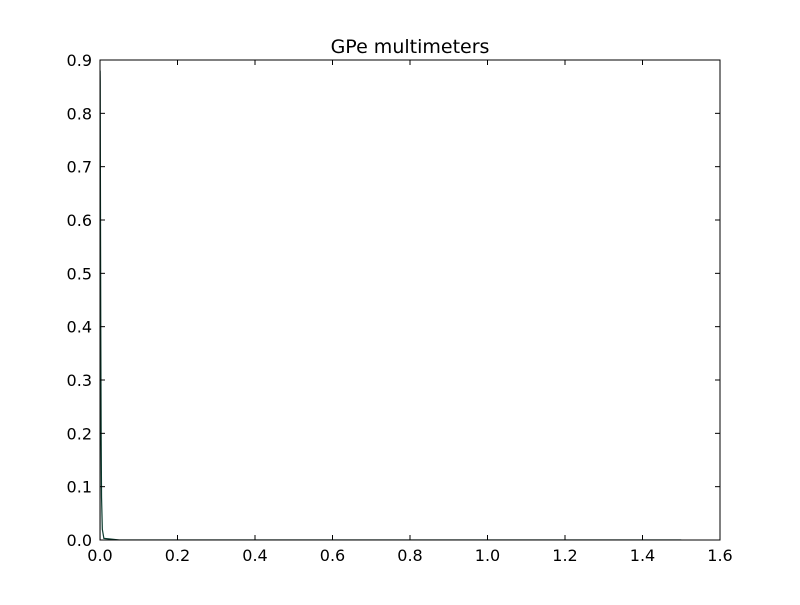 The width and height of the screenshot is (800, 605). Describe the element at coordinates (79, 540) in the screenshot. I see `y-tick-label: 0.0` at that location.